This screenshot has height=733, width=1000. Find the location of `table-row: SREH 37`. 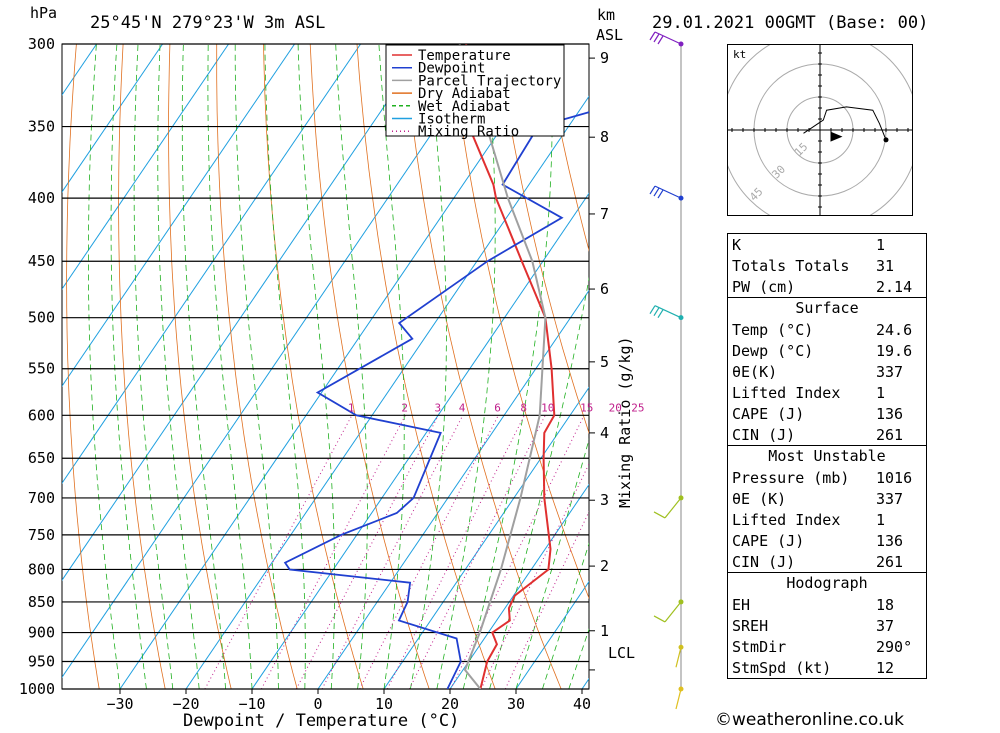

table-row: SREH 37 is located at coordinates (828, 625).